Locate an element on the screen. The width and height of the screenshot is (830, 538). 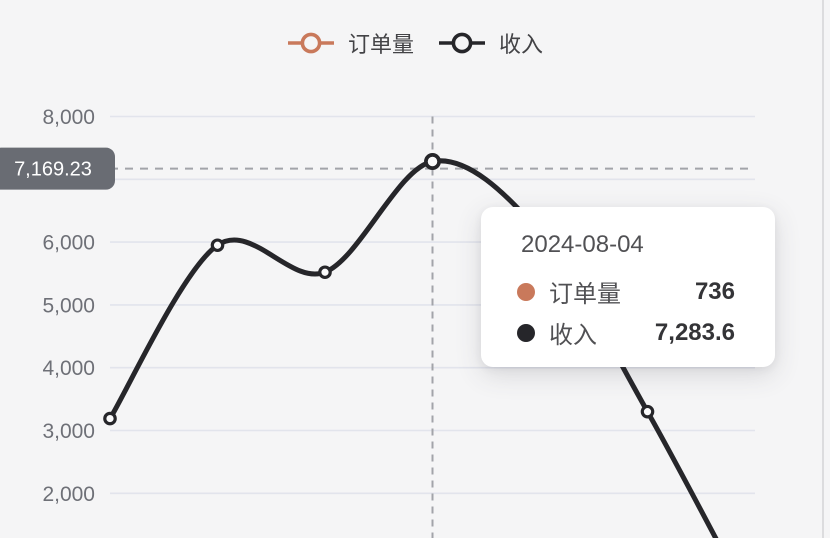
y-axis-tick-label: 6,000 is located at coordinates (68, 243).